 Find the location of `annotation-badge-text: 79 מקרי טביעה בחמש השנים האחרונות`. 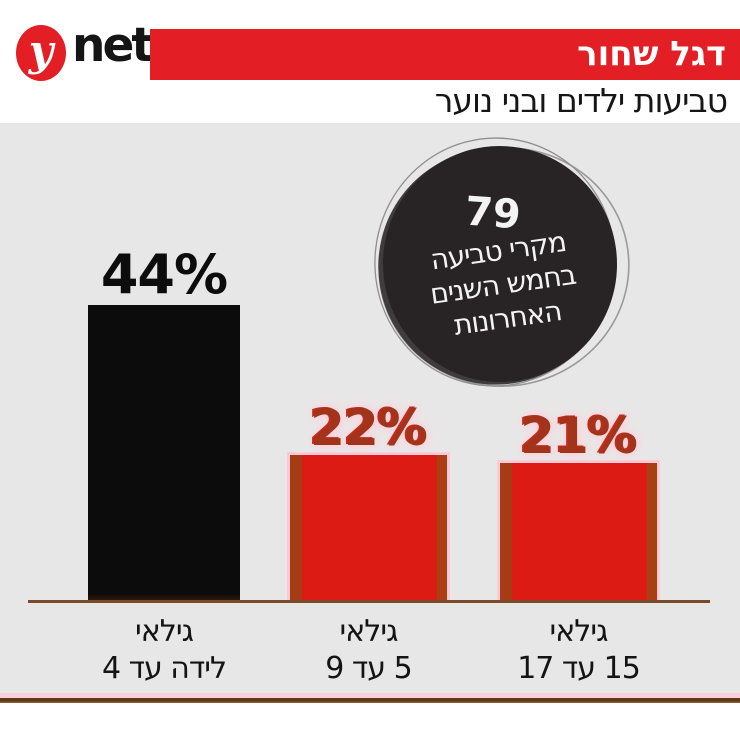

annotation-badge-text: 79 מקרי טביעה בחמש השנים האחרונות is located at coordinates (499, 264).